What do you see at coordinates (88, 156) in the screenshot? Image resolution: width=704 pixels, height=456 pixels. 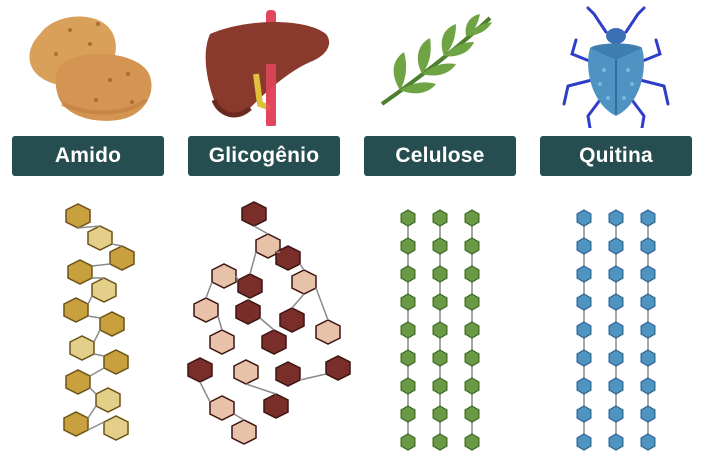 I see `label-amido: Amido` at bounding box center [88, 156].